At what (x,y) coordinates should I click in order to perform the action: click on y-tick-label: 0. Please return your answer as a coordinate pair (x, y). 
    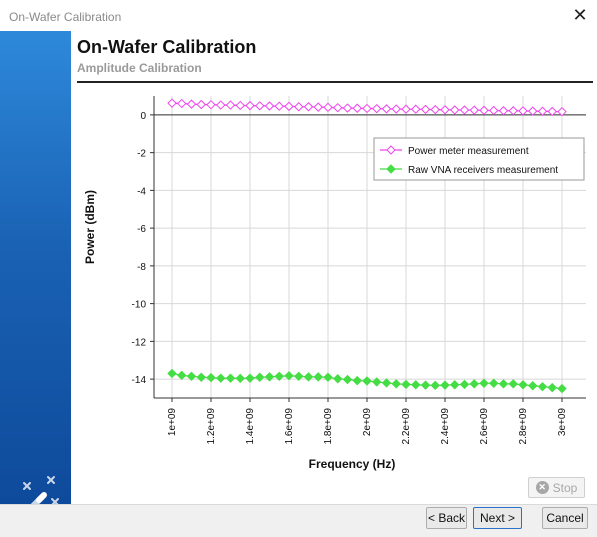
    Looking at the image, I should click on (143, 116).